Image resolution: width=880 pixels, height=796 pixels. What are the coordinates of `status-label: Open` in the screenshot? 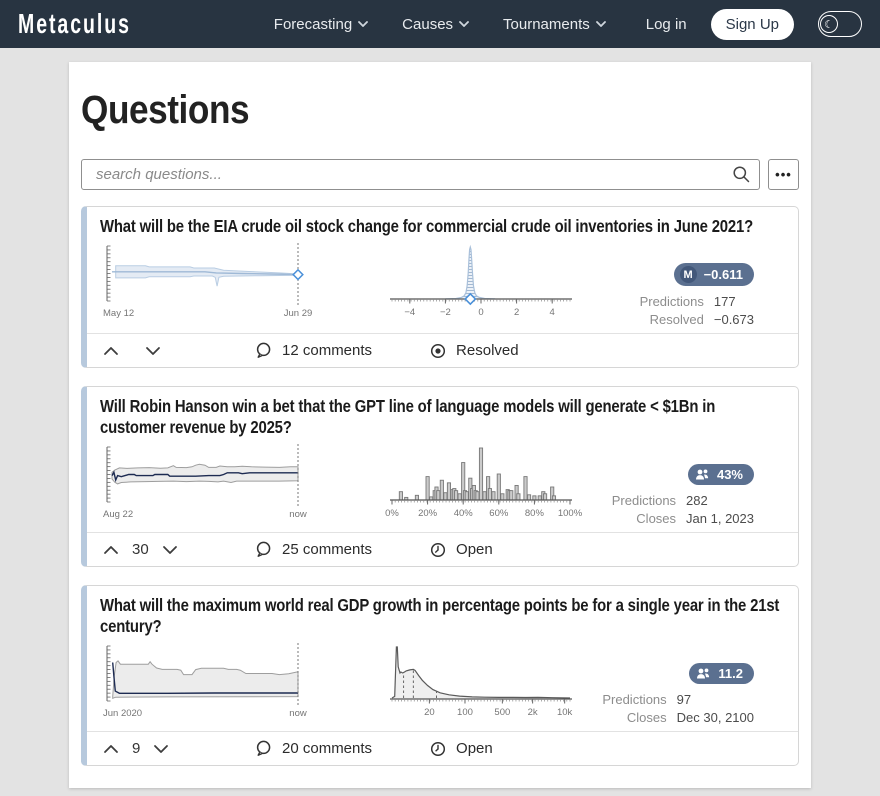 It's located at (474, 549).